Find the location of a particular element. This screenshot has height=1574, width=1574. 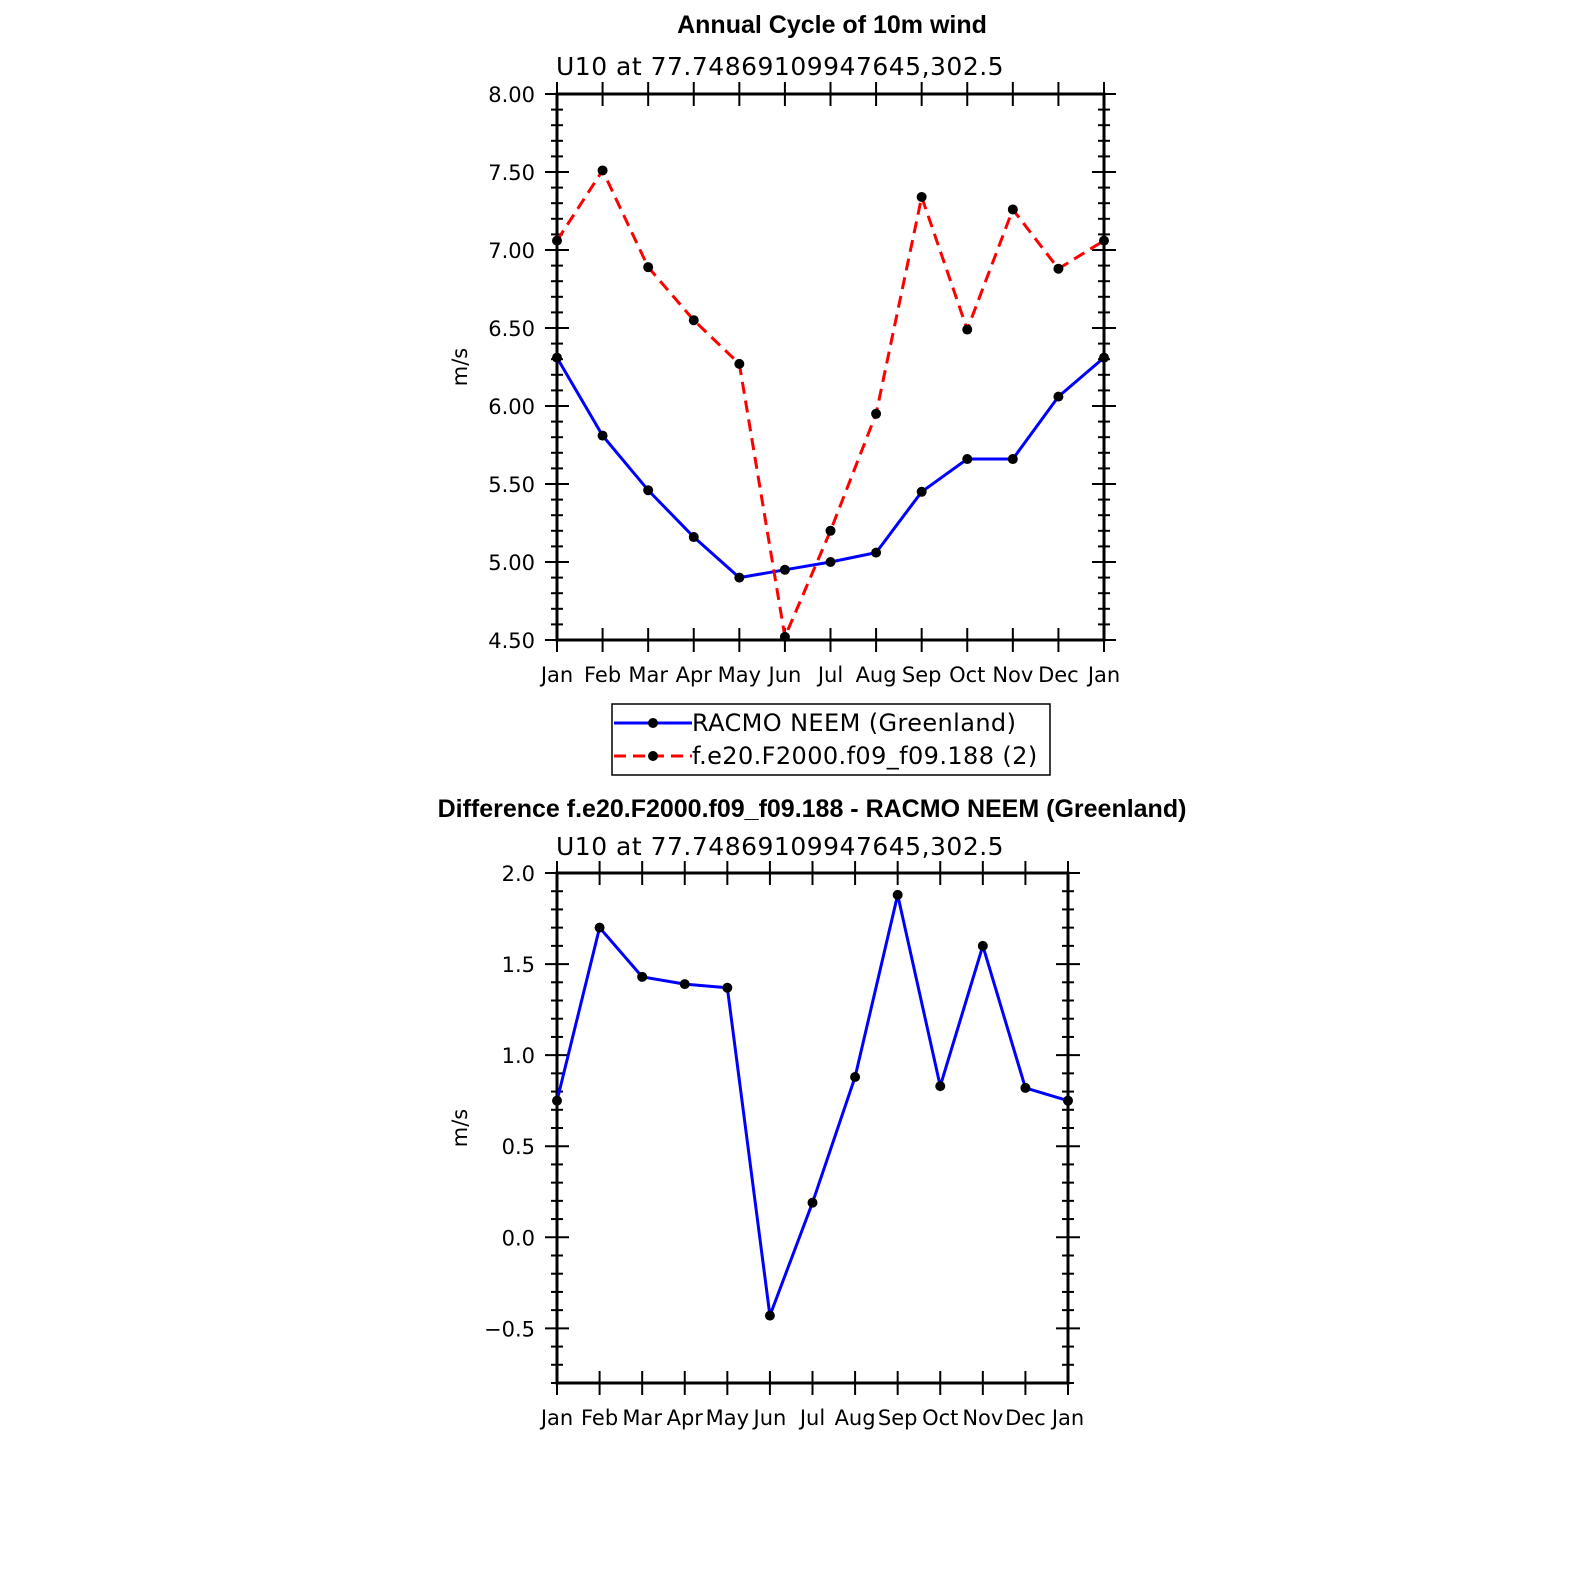

chart1-title: Annual Cycle of 10m wind is located at coordinates (832, 25).